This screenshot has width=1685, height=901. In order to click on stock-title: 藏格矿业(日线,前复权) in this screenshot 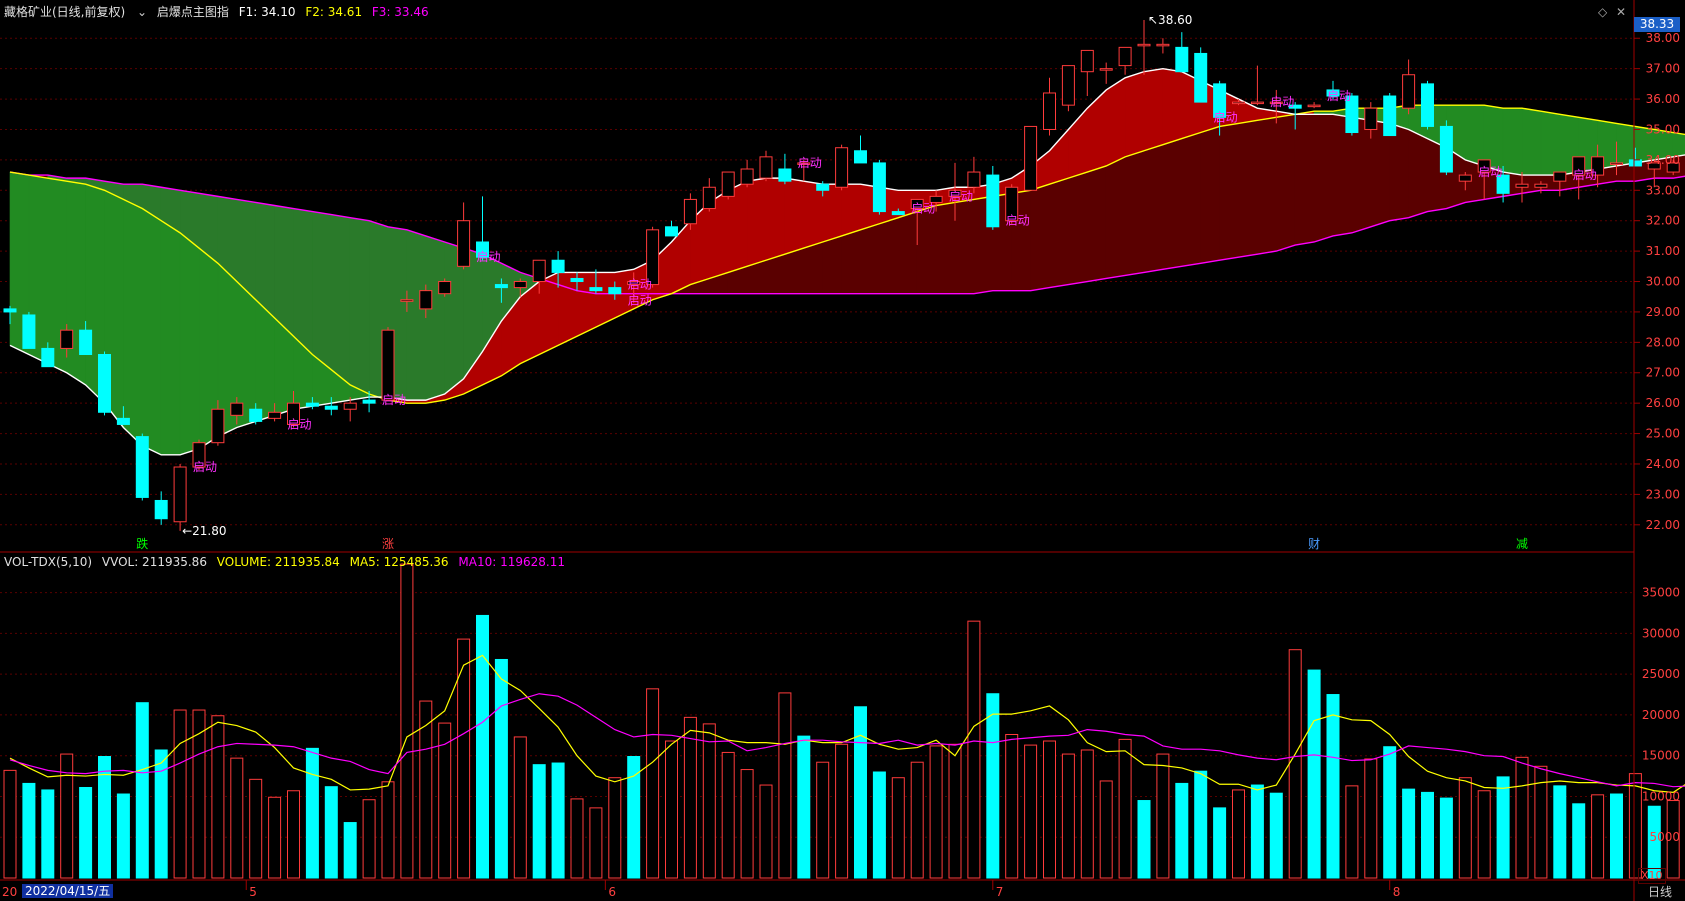, I will do `click(65, 12)`.